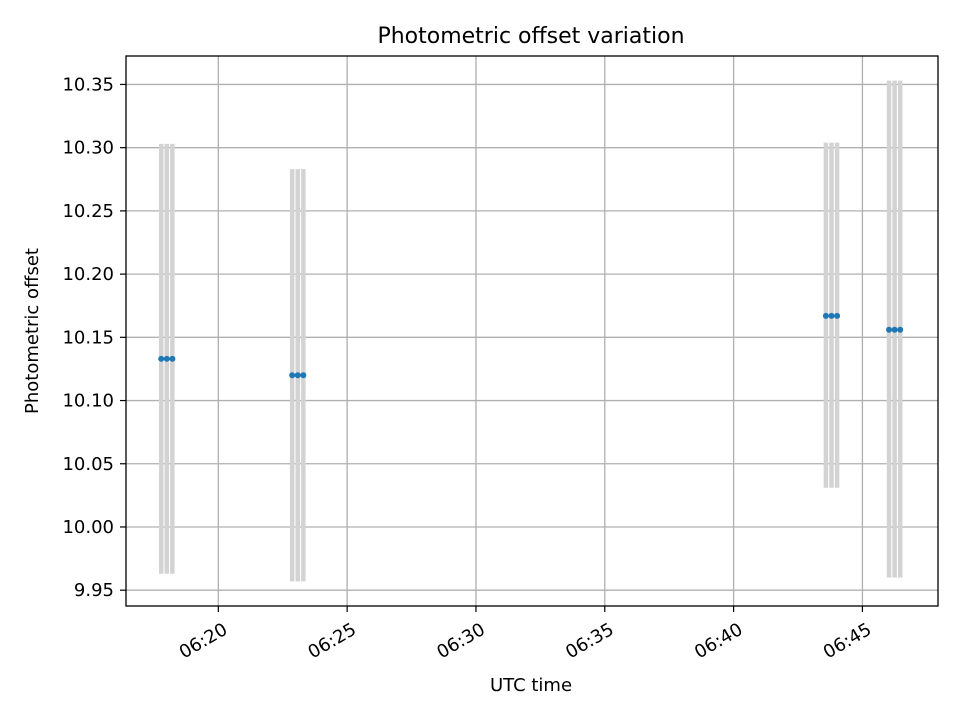 The image size is (960, 720). I want to click on x-axis-ticks: 06:20 06:25 06:30 06:35 06:40 06:45, so click(525, 634).